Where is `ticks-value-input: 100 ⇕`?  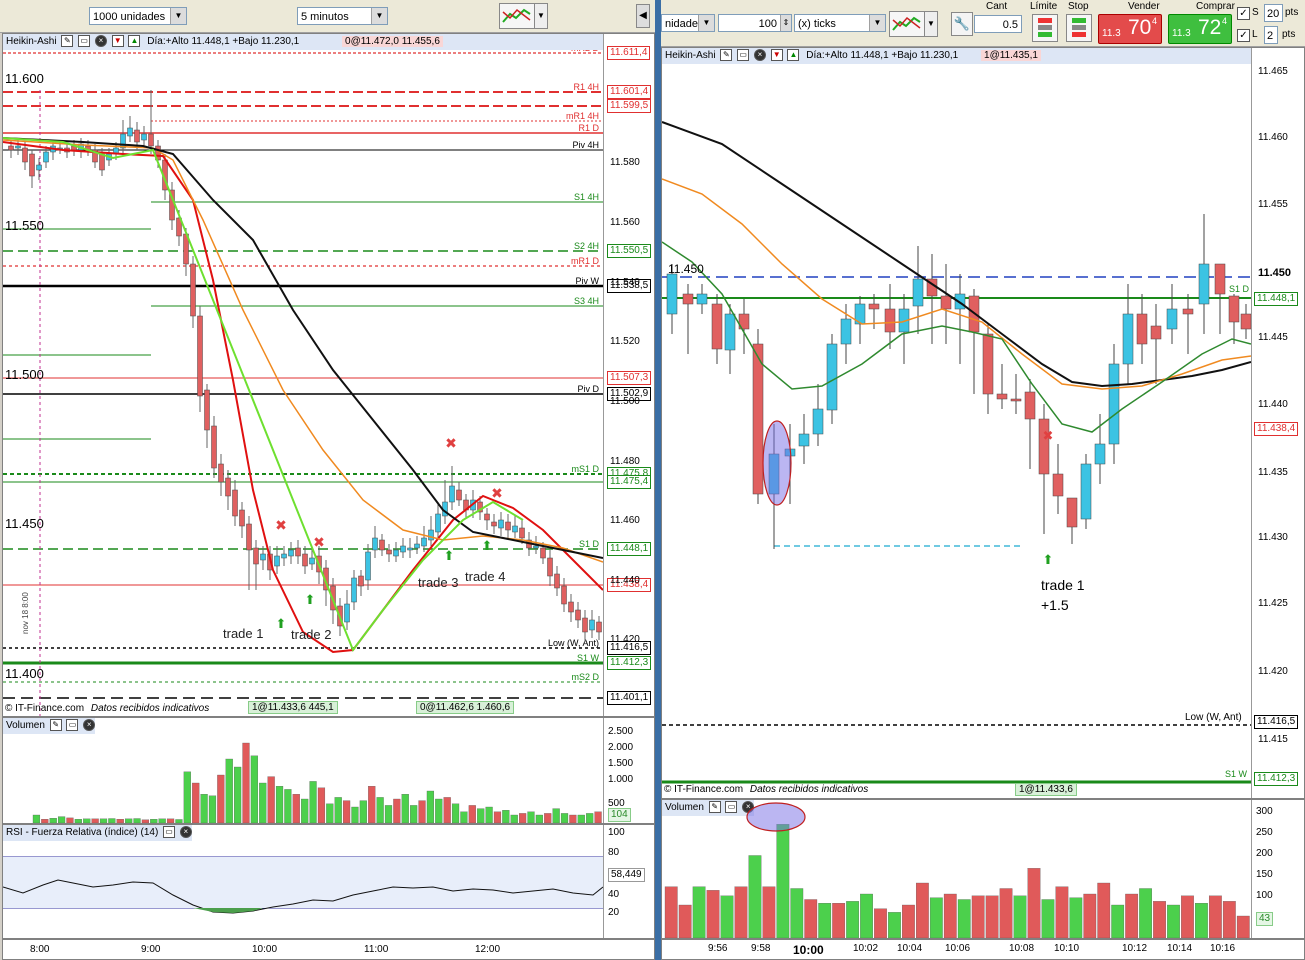
ticks-value-input: 100 ⇕ is located at coordinates (755, 23).